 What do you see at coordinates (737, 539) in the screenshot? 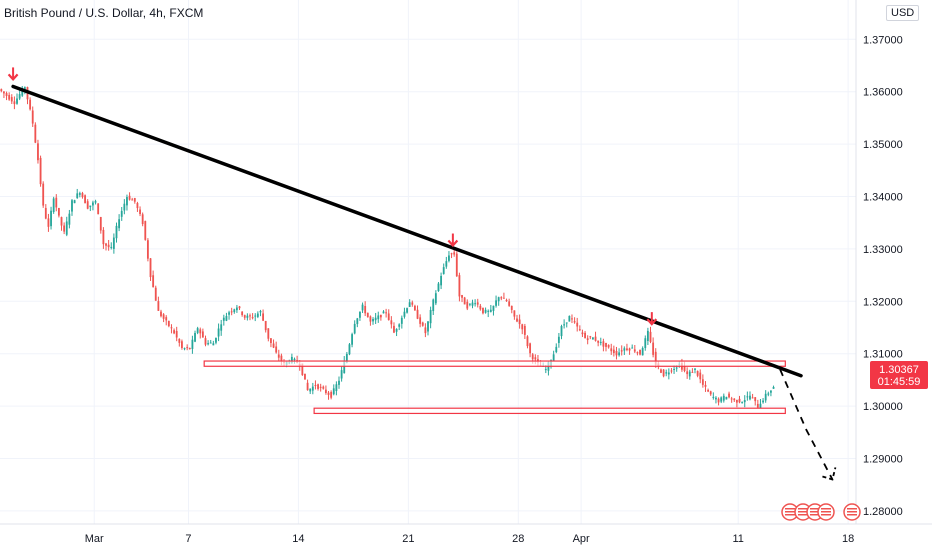
I see `time-tick-label: 11` at bounding box center [737, 539].